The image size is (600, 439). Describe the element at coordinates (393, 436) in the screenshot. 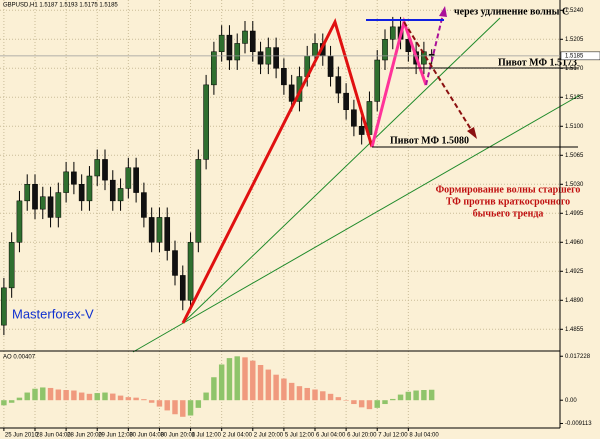

I see `x-tick-label: 7 Jul 12:00` at that location.